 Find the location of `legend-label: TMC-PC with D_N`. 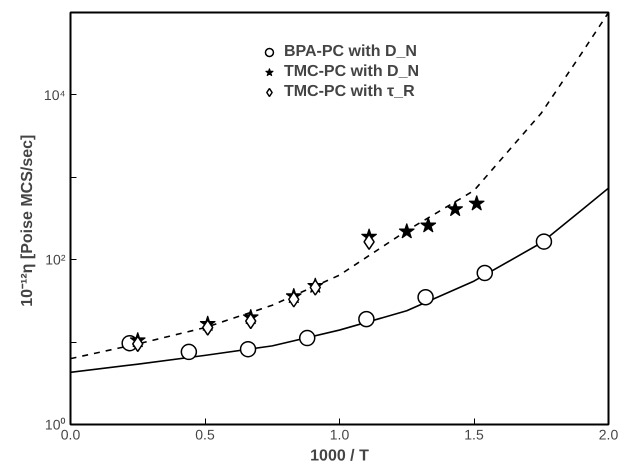

legend-label: TMC-PC with D_N is located at coordinates (352, 72).